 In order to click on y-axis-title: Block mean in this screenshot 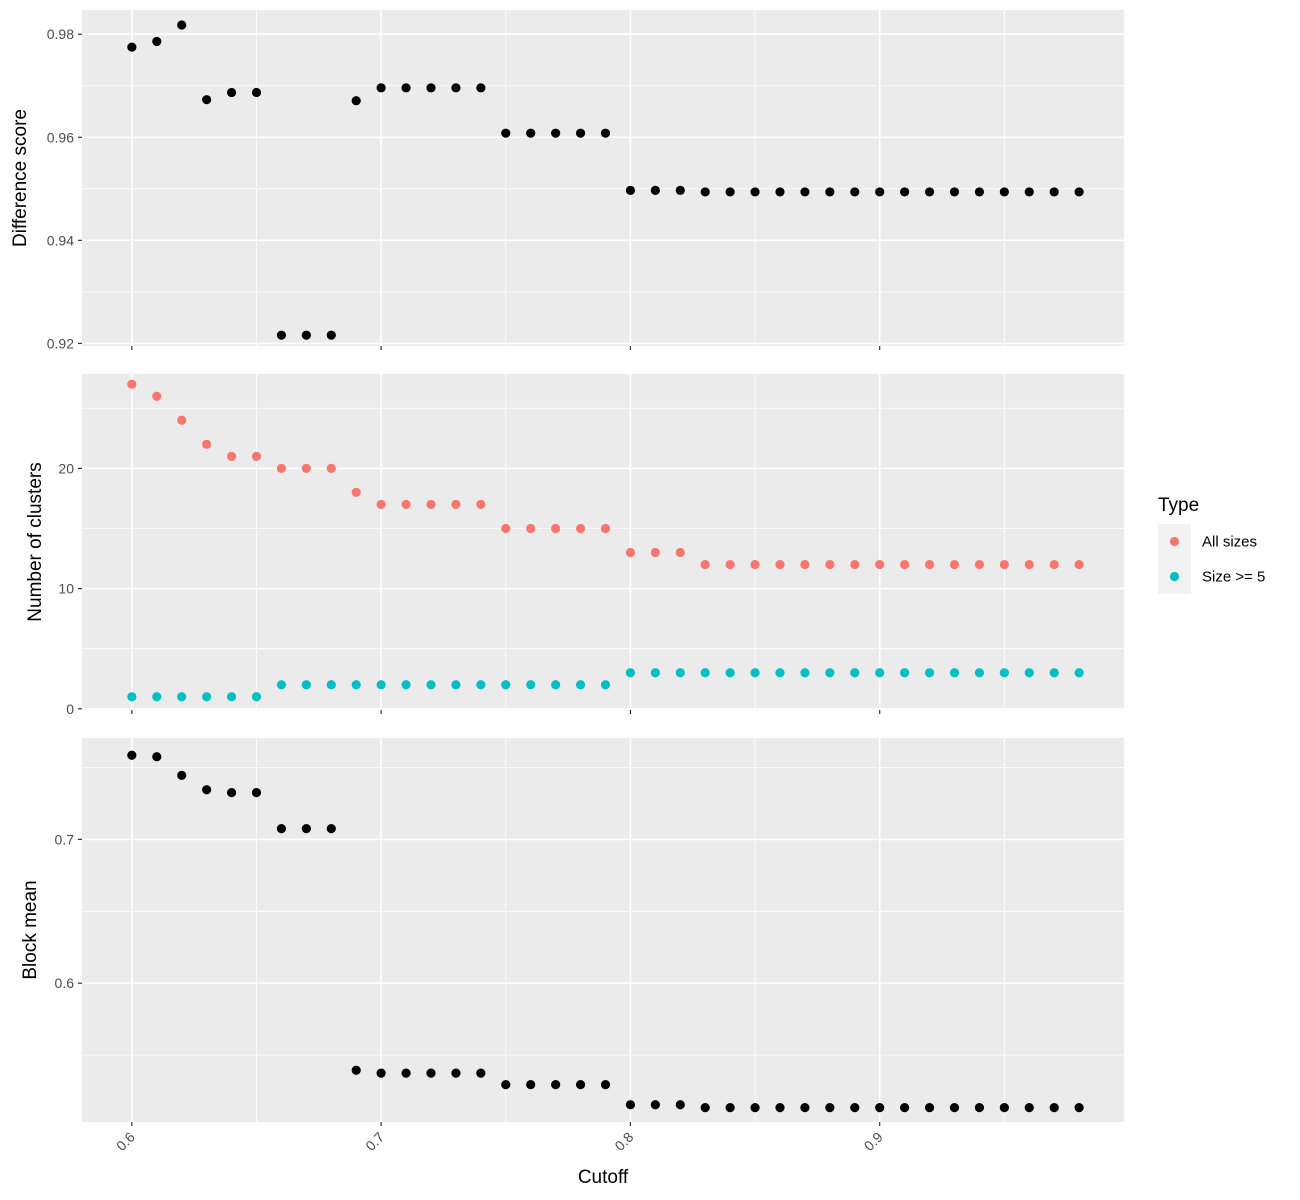, I will do `click(30, 929)`.